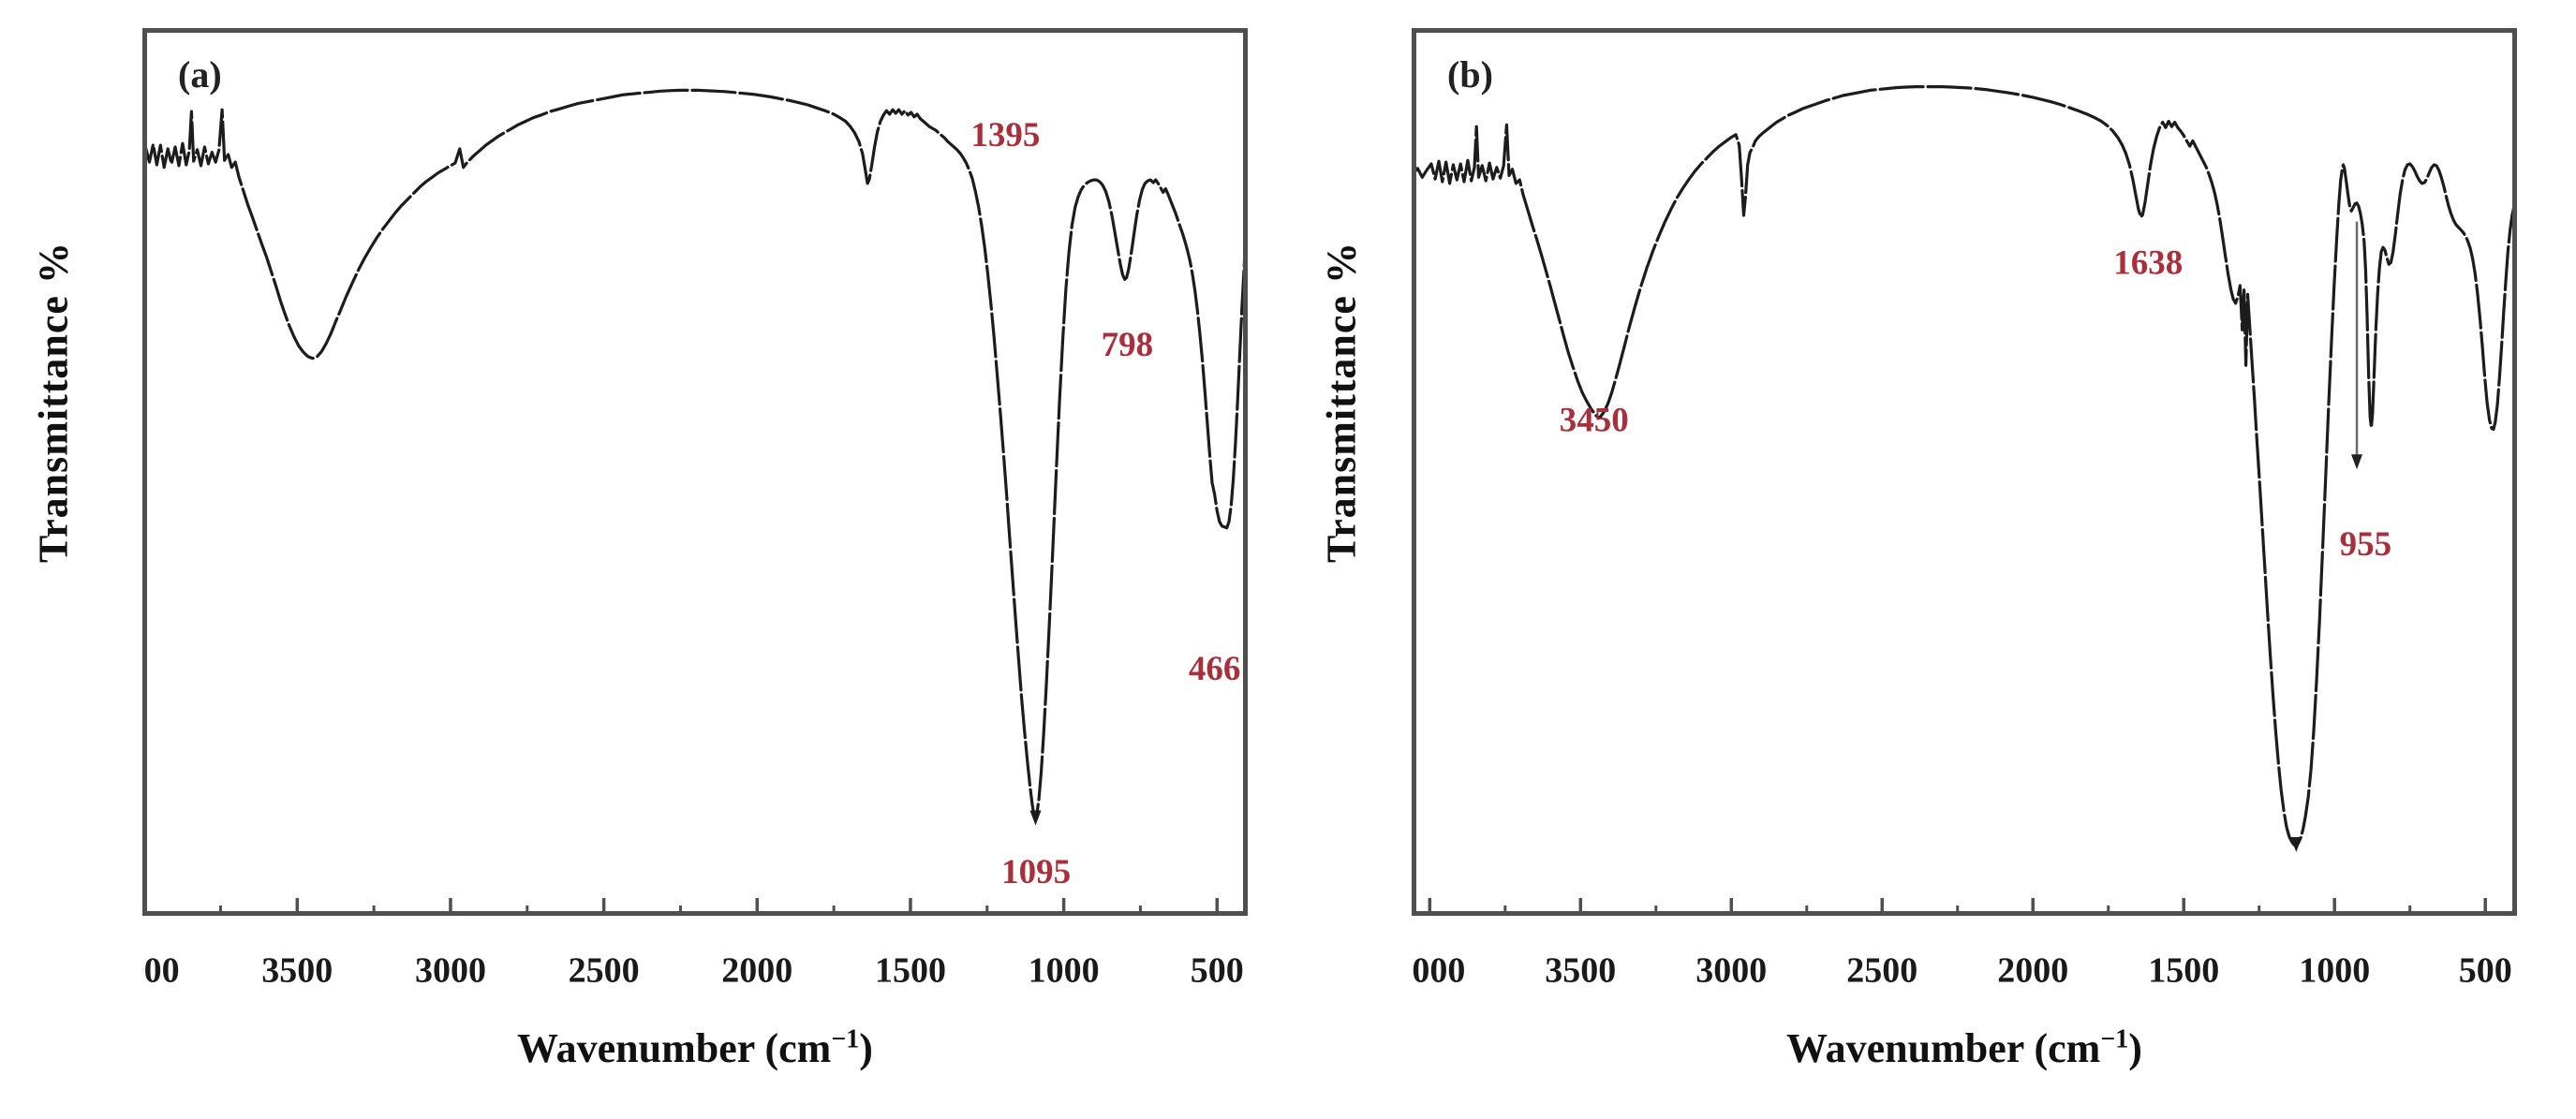  Describe the element at coordinates (846, 1039) in the screenshot. I see `x-axis-title-a-sup: −1` at that location.